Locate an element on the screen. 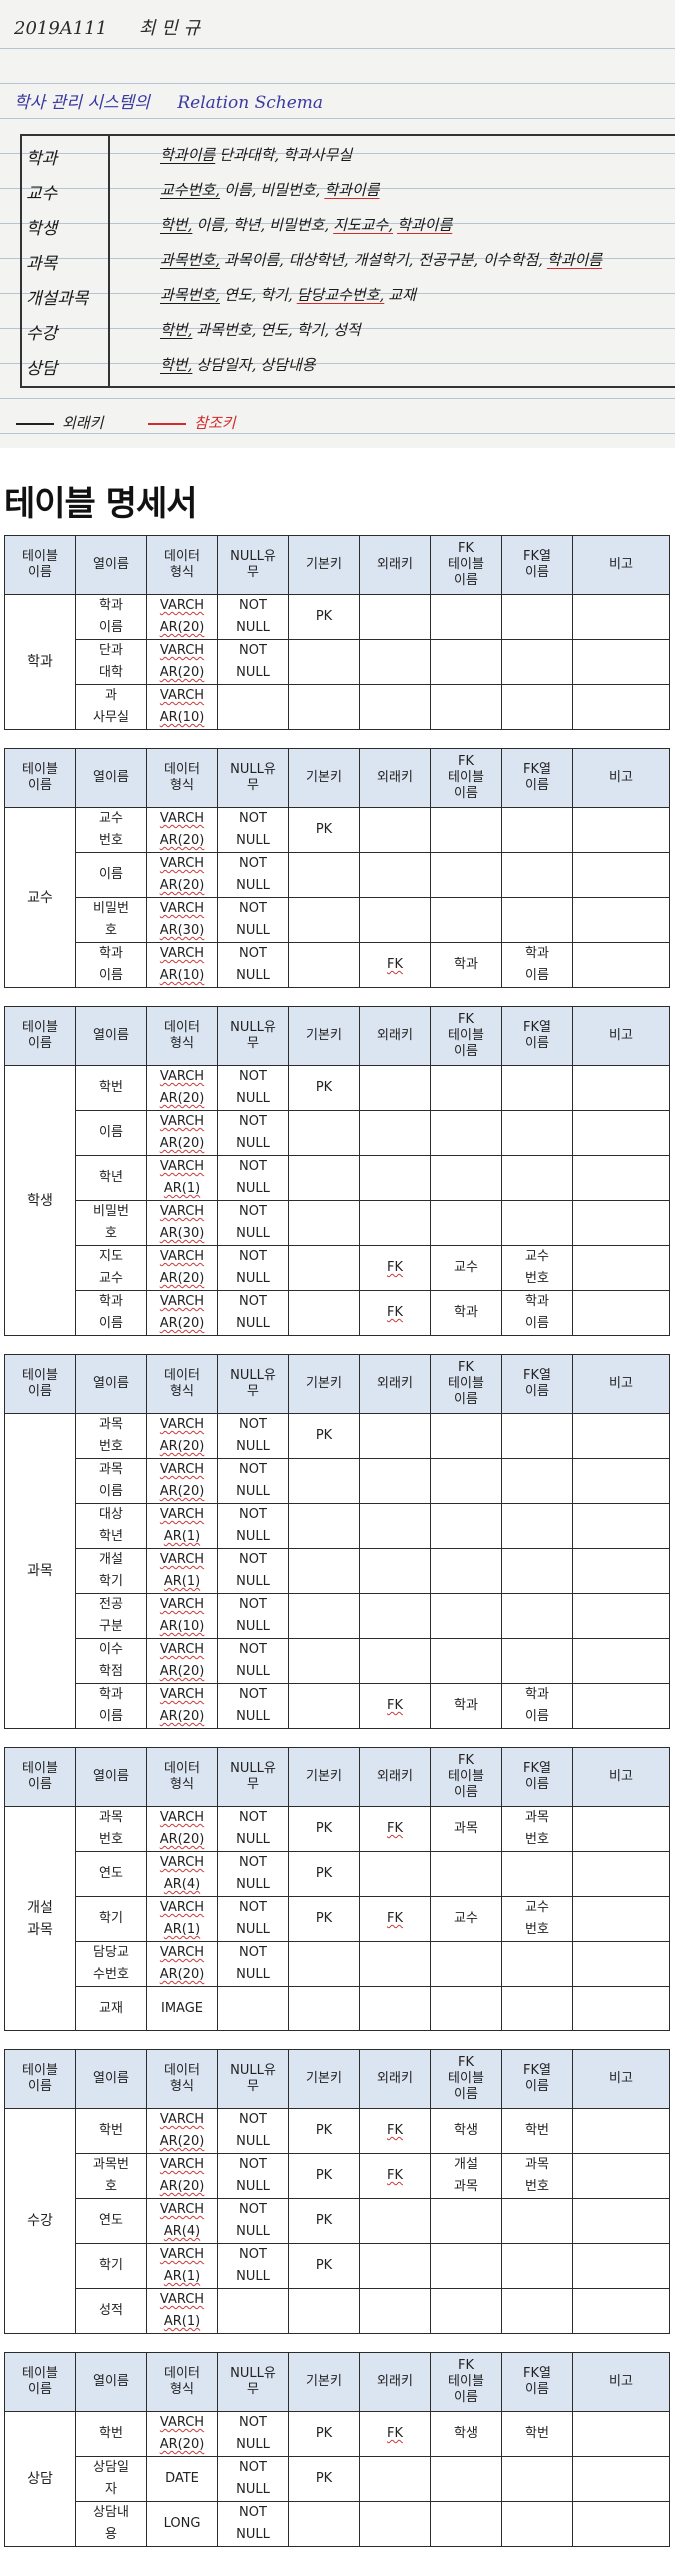  cell-column-name: 담당교 수번호 is located at coordinates (111, 1964).